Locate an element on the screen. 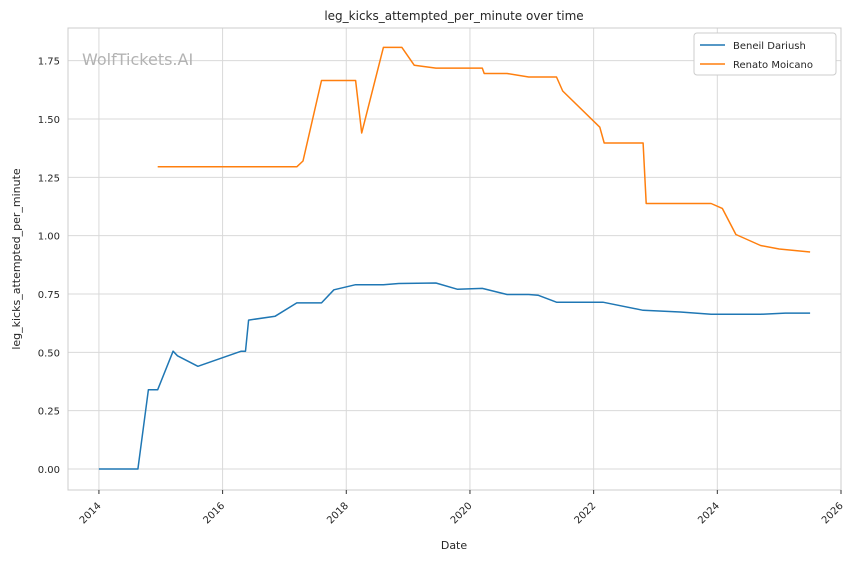 Image resolution: width=864 pixels, height=561 pixels. legend-label-beneil-dariush: Beneil Dariush is located at coordinates (769, 46).